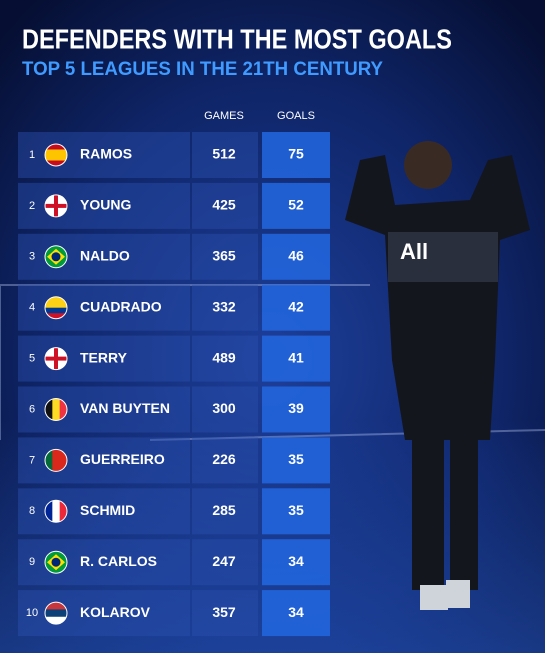 This screenshot has width=545, height=653. Describe the element at coordinates (32, 359) in the screenshot. I see `rank: 5` at that location.